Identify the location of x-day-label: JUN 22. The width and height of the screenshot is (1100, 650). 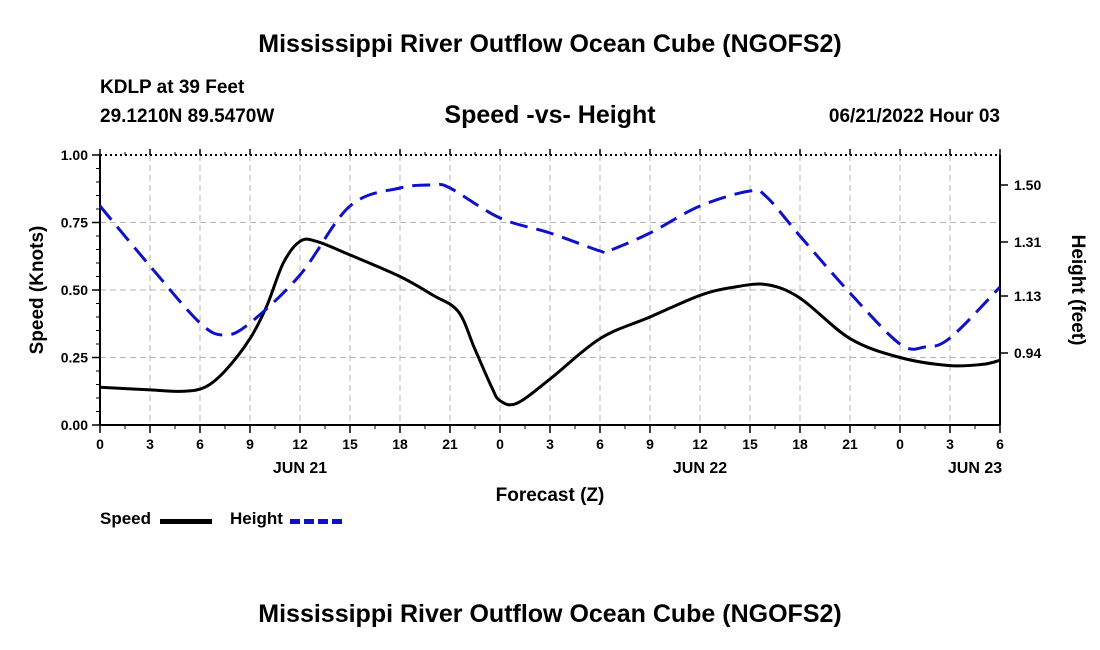
(700, 468).